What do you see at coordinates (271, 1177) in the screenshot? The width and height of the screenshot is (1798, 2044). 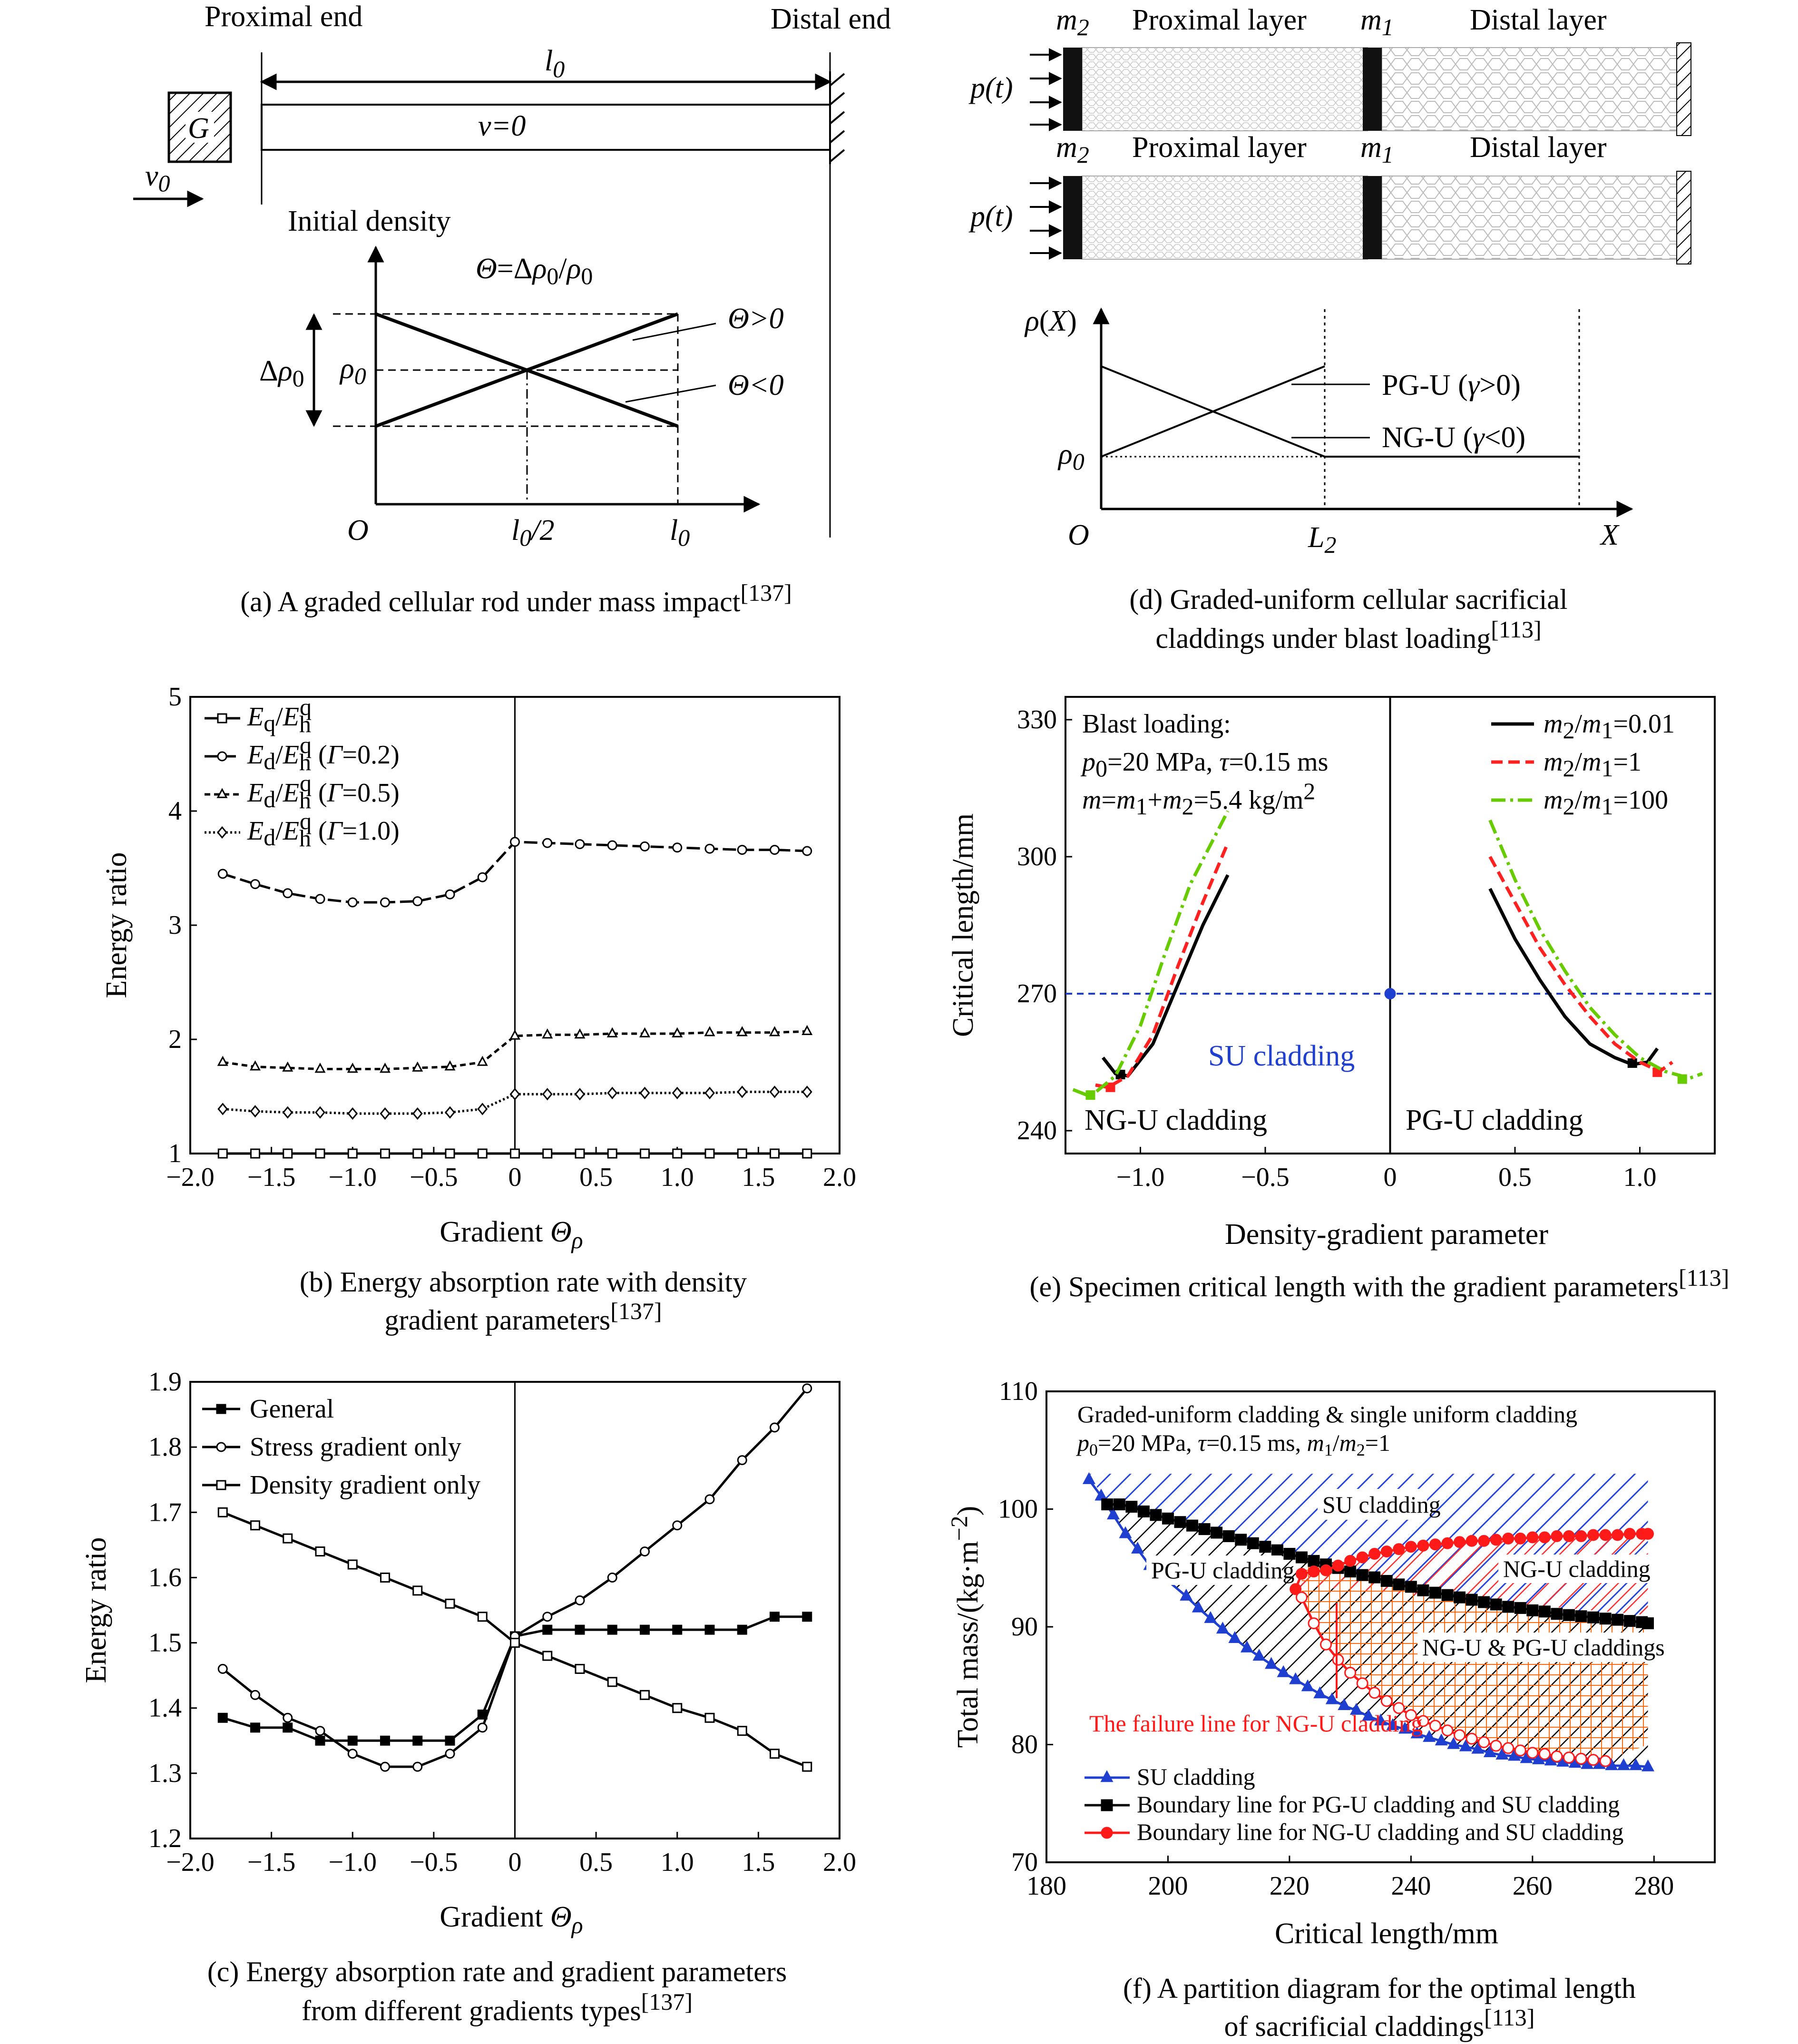 I see `x-tick-label: −1.5` at bounding box center [271, 1177].